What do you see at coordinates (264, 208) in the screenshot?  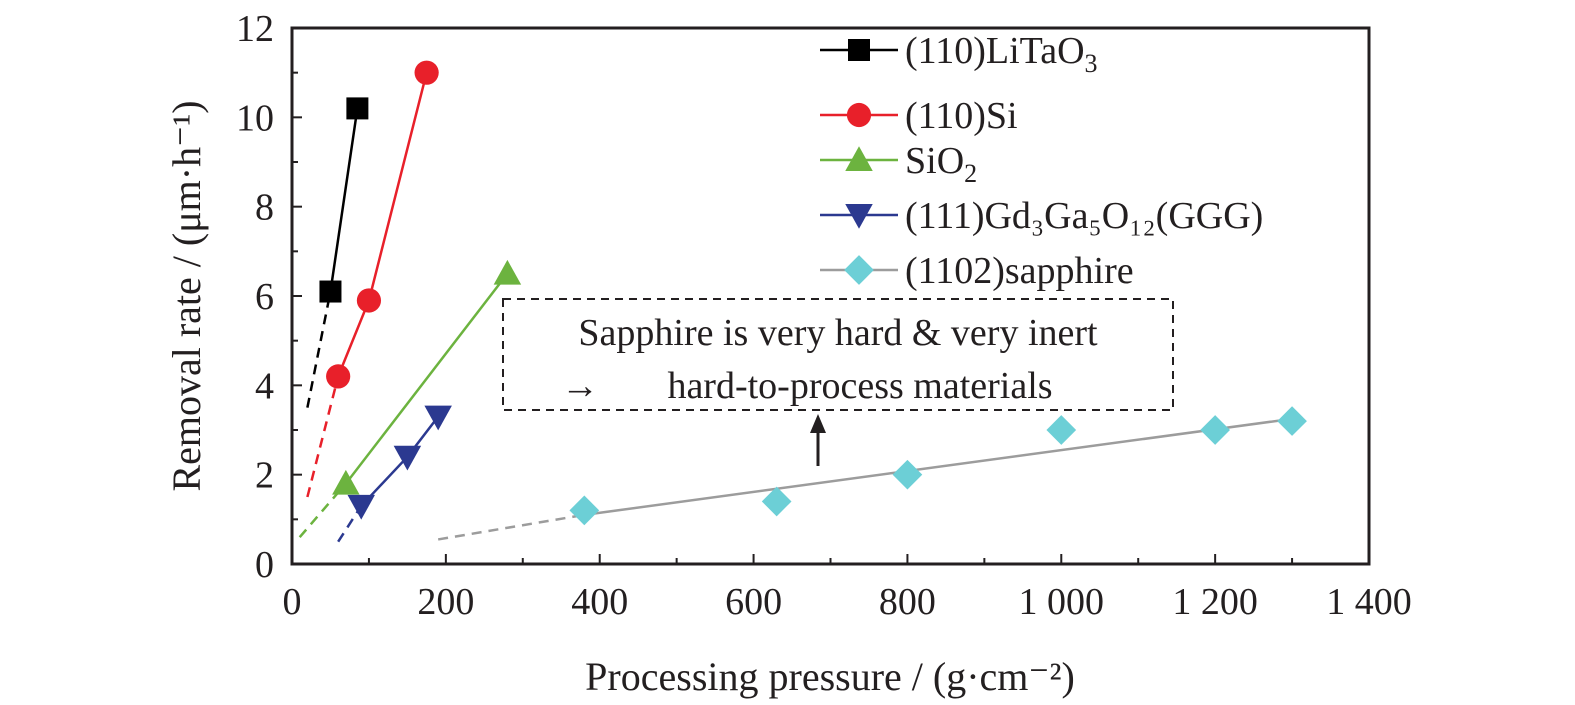 I see `y-tick-label: 8` at bounding box center [264, 208].